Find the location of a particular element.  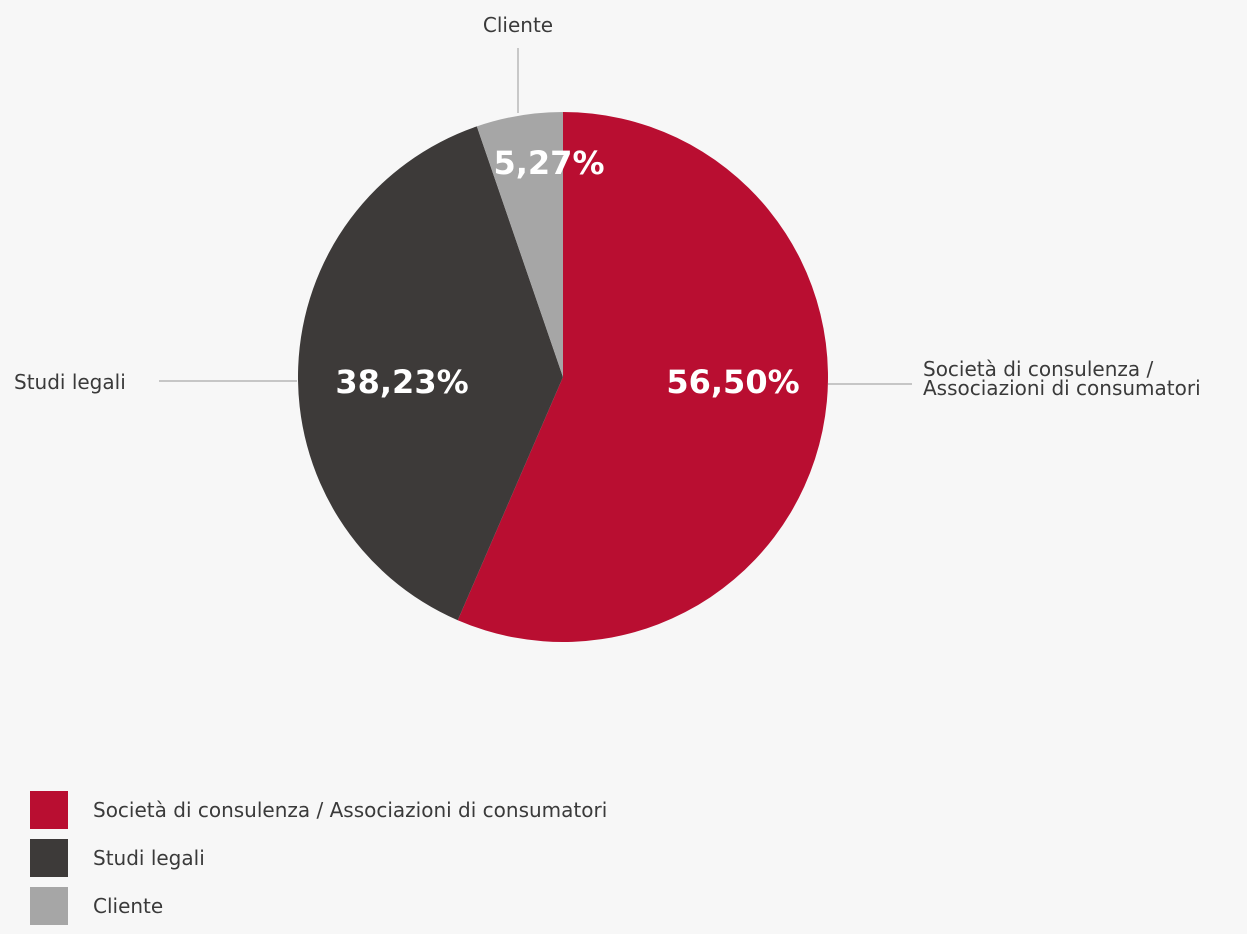

outer-label-studi-legali: Studi legali is located at coordinates (70, 382).